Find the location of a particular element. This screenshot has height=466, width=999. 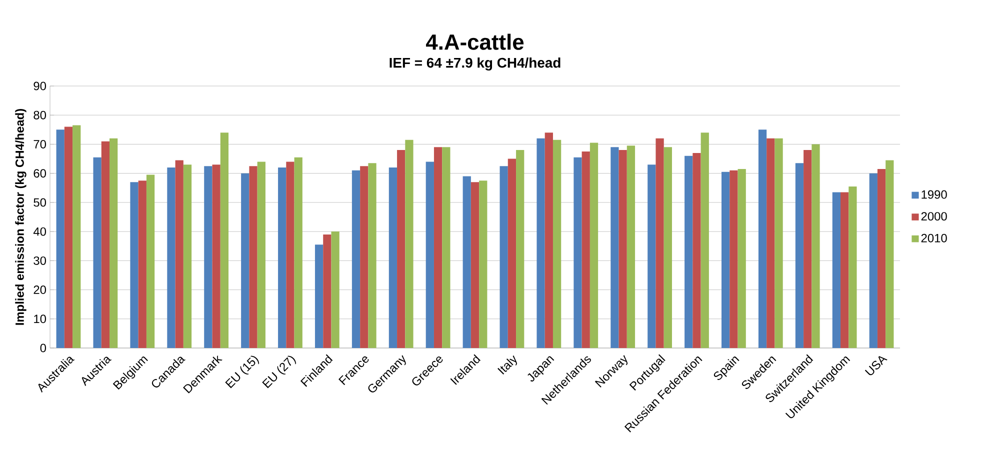

y-tick-label: 40 is located at coordinates (39, 231).